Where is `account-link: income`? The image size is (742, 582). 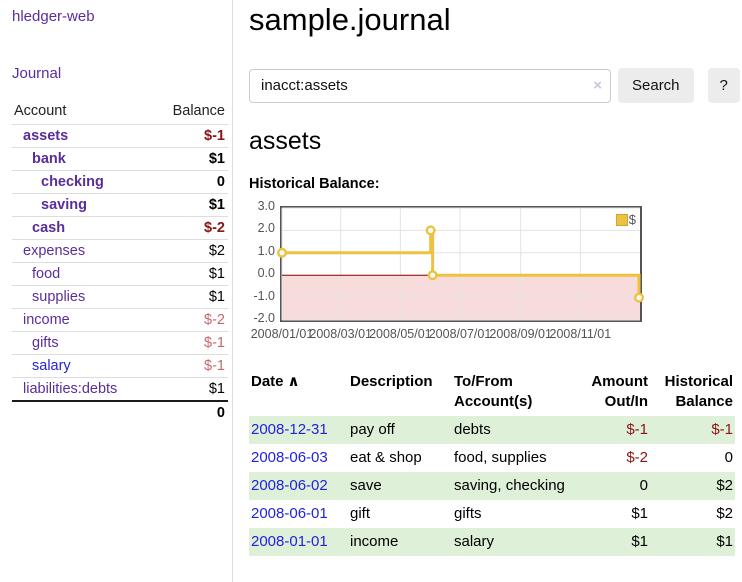
account-link: income is located at coordinates (46, 320).